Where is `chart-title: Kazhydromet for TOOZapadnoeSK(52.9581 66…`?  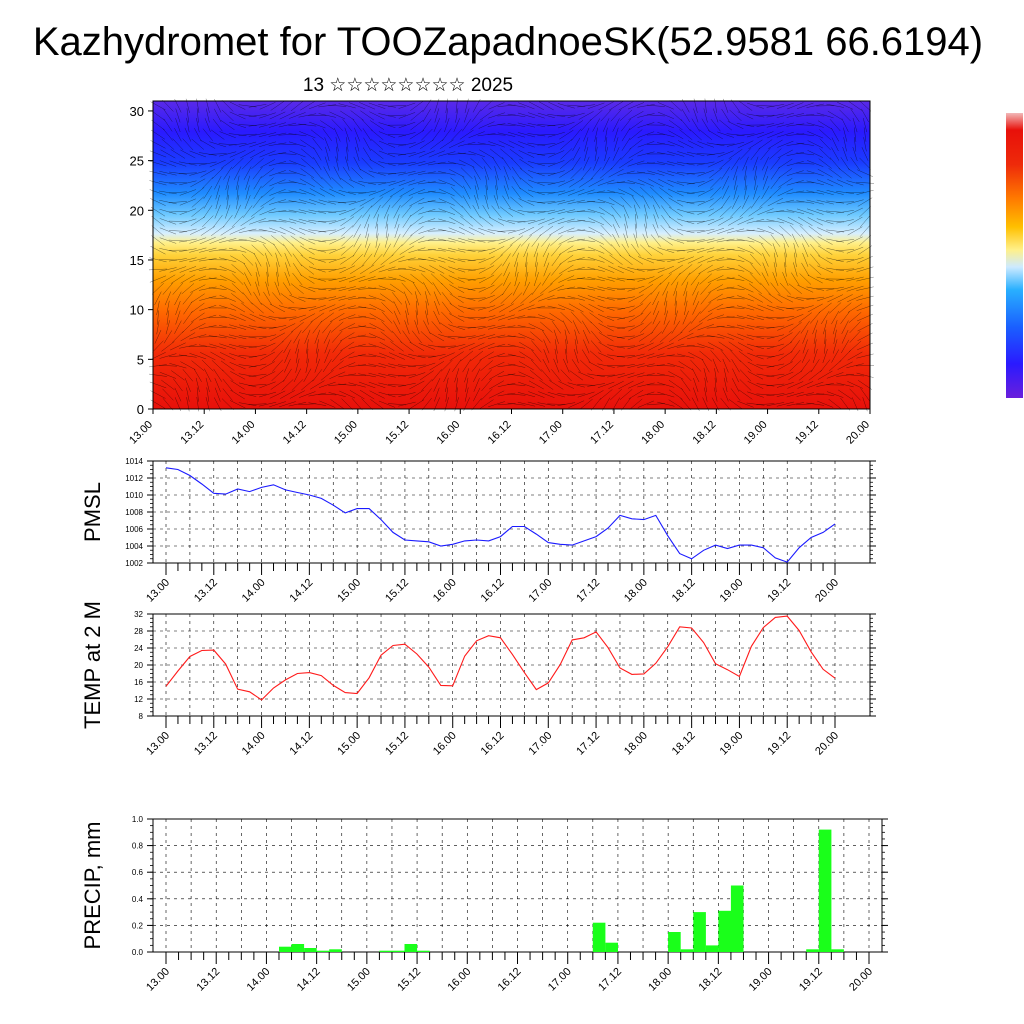 chart-title: Kazhydromet for TOOZapadnoeSK(52.9581 66… is located at coordinates (508, 42).